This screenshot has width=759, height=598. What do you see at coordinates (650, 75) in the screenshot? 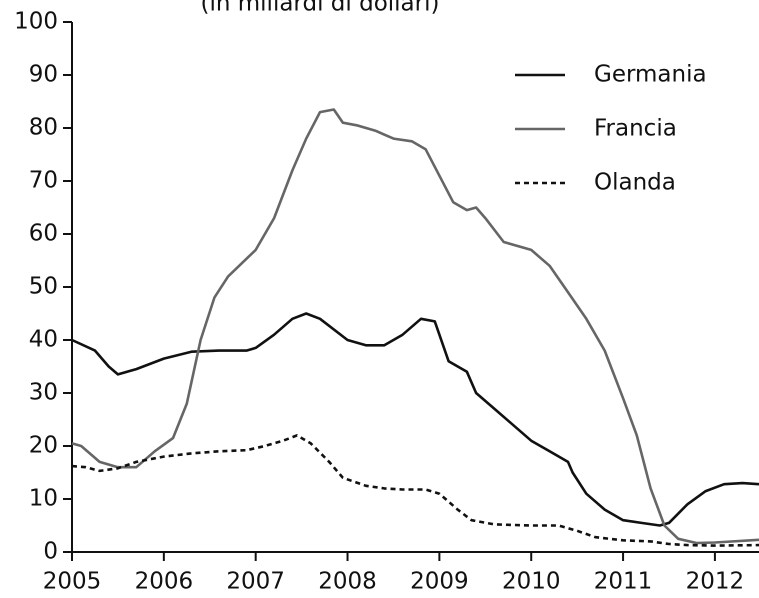
I see `legend-label: Germania` at bounding box center [650, 75].